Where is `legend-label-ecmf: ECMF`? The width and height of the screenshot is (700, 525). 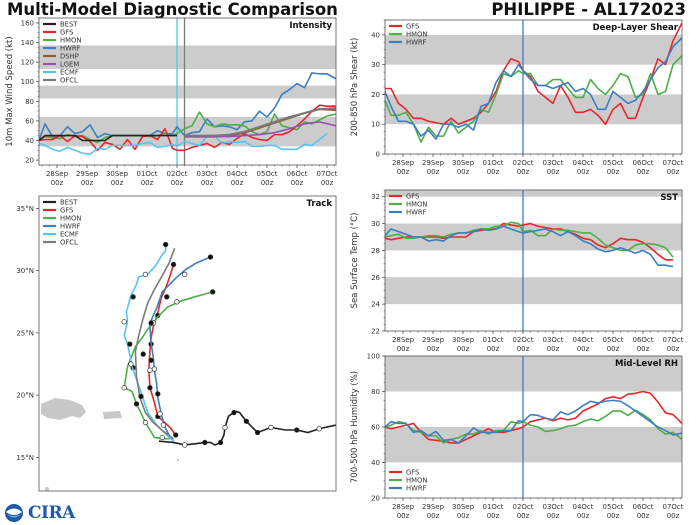 legend-label-ecmf: ECMF is located at coordinates (69, 235).